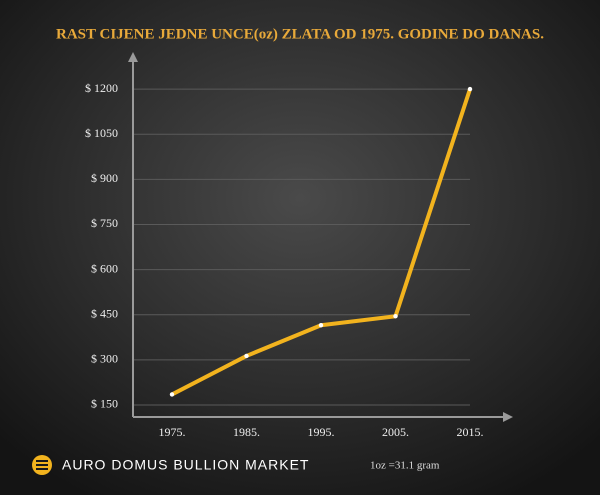 This screenshot has height=495, width=600. Describe the element at coordinates (104, 223) in the screenshot. I see `y-tick-label: $ 750` at that location.